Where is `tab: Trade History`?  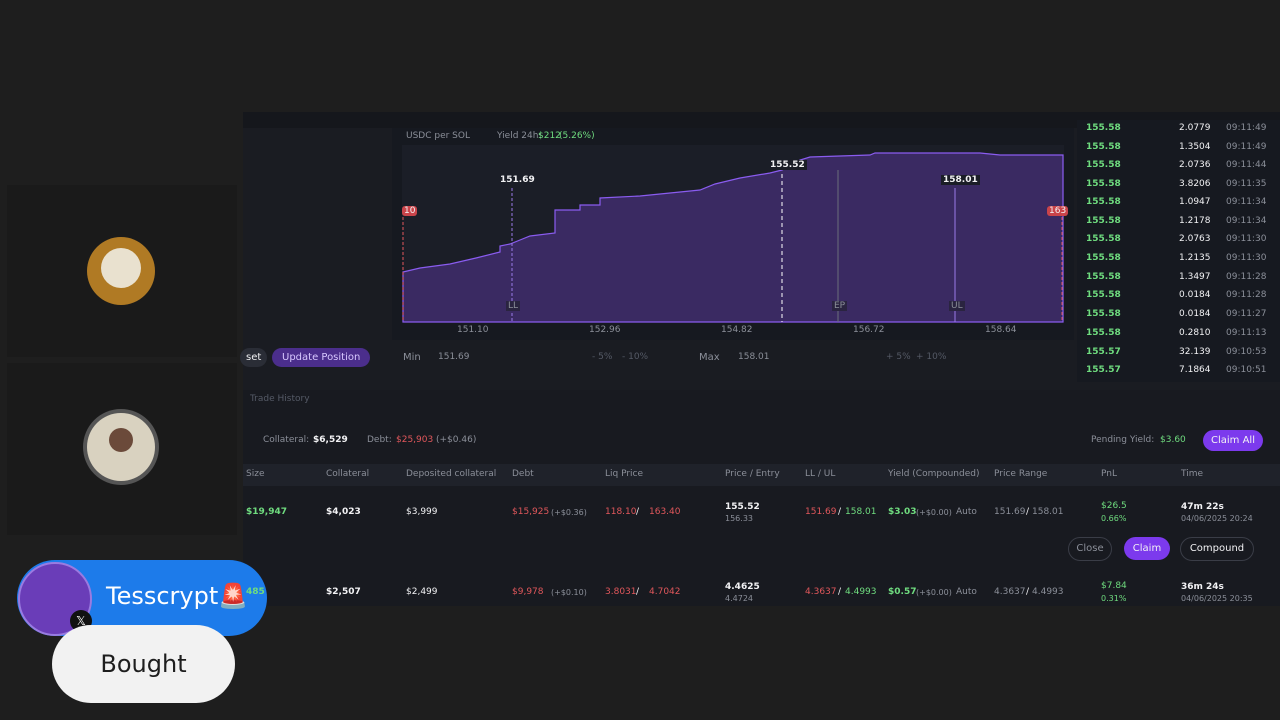
tab: Trade History is located at coordinates (280, 399).